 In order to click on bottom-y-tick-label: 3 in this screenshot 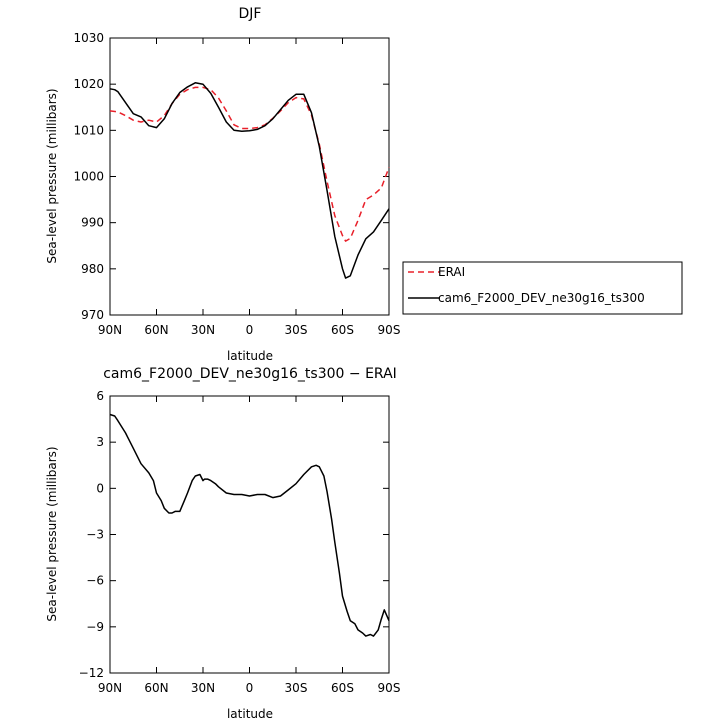, I will do `click(100, 442)`.